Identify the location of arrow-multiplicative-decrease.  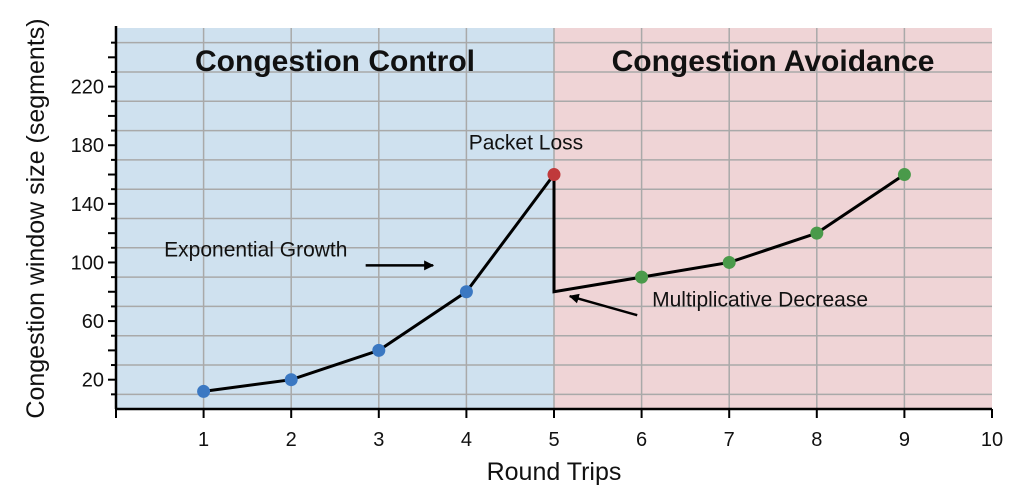
(603, 305).